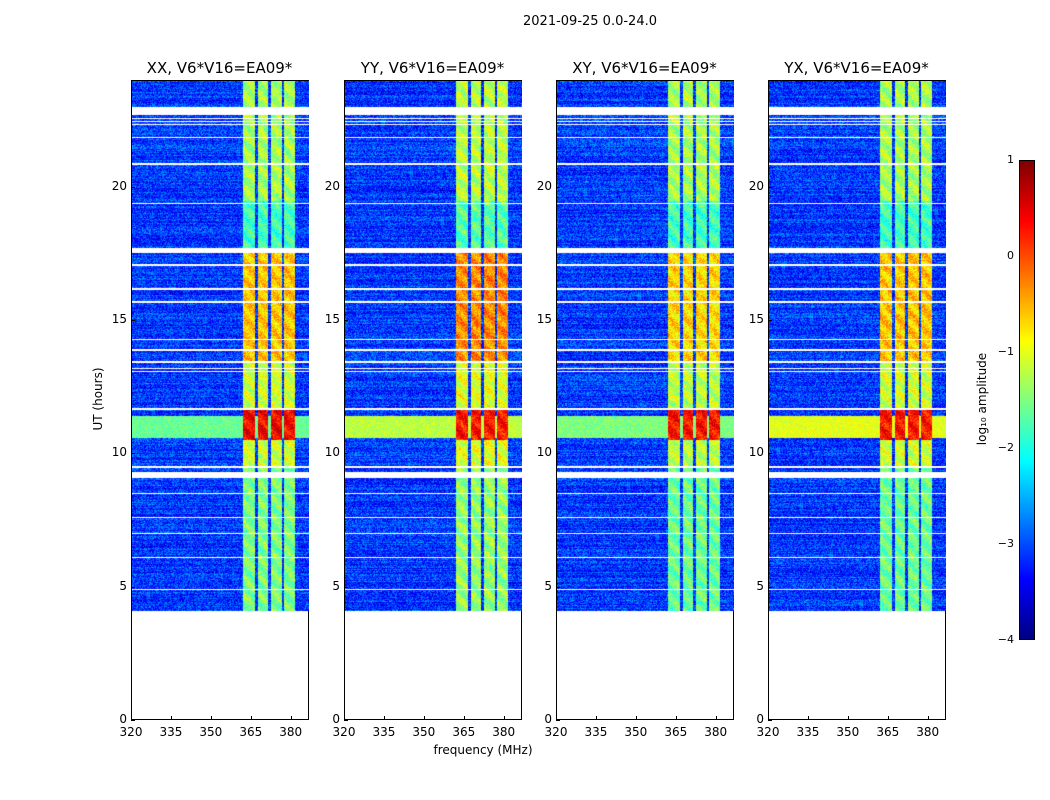 This screenshot has height=800, width=1050. Describe the element at coordinates (590, 21) in the screenshot. I see `figure-title: 2021-09-25 0.0-24.0` at that location.